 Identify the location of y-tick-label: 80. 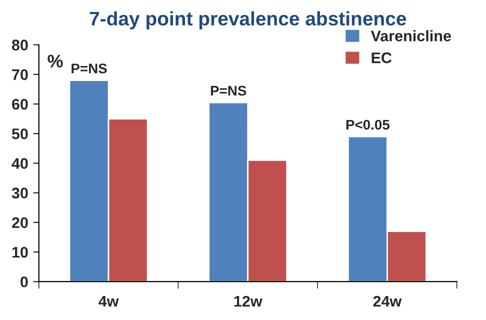
(20, 45).